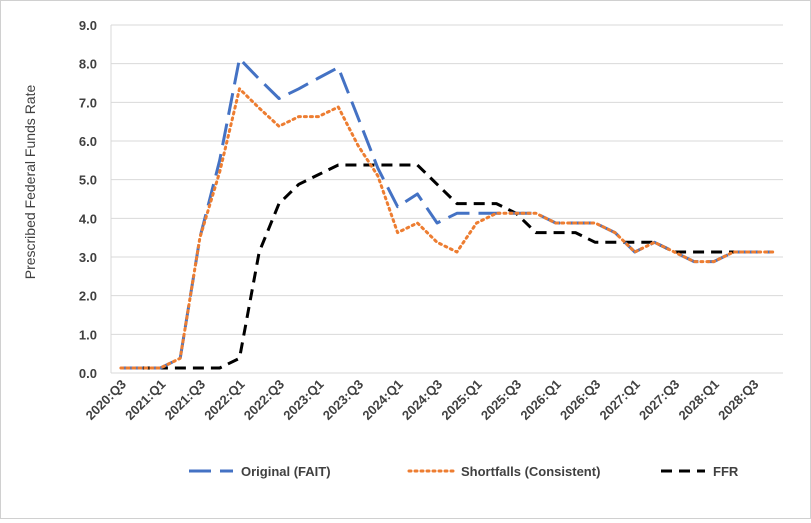 The width and height of the screenshot is (811, 523). Describe the element at coordinates (88, 64) in the screenshot. I see `y-tick-label: 8.0` at that location.